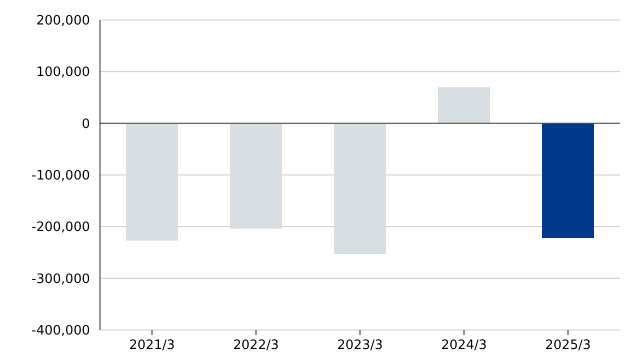 The image size is (630, 360). What do you see at coordinates (61, 331) in the screenshot?
I see `y-tick-label: -400,000` at bounding box center [61, 331].